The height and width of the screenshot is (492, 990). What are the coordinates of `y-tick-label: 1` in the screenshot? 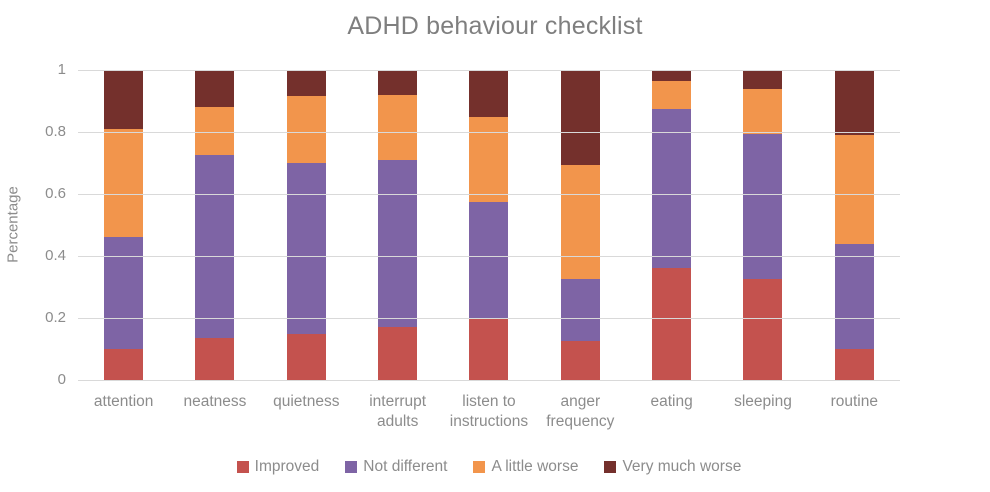 It's located at (61, 69).